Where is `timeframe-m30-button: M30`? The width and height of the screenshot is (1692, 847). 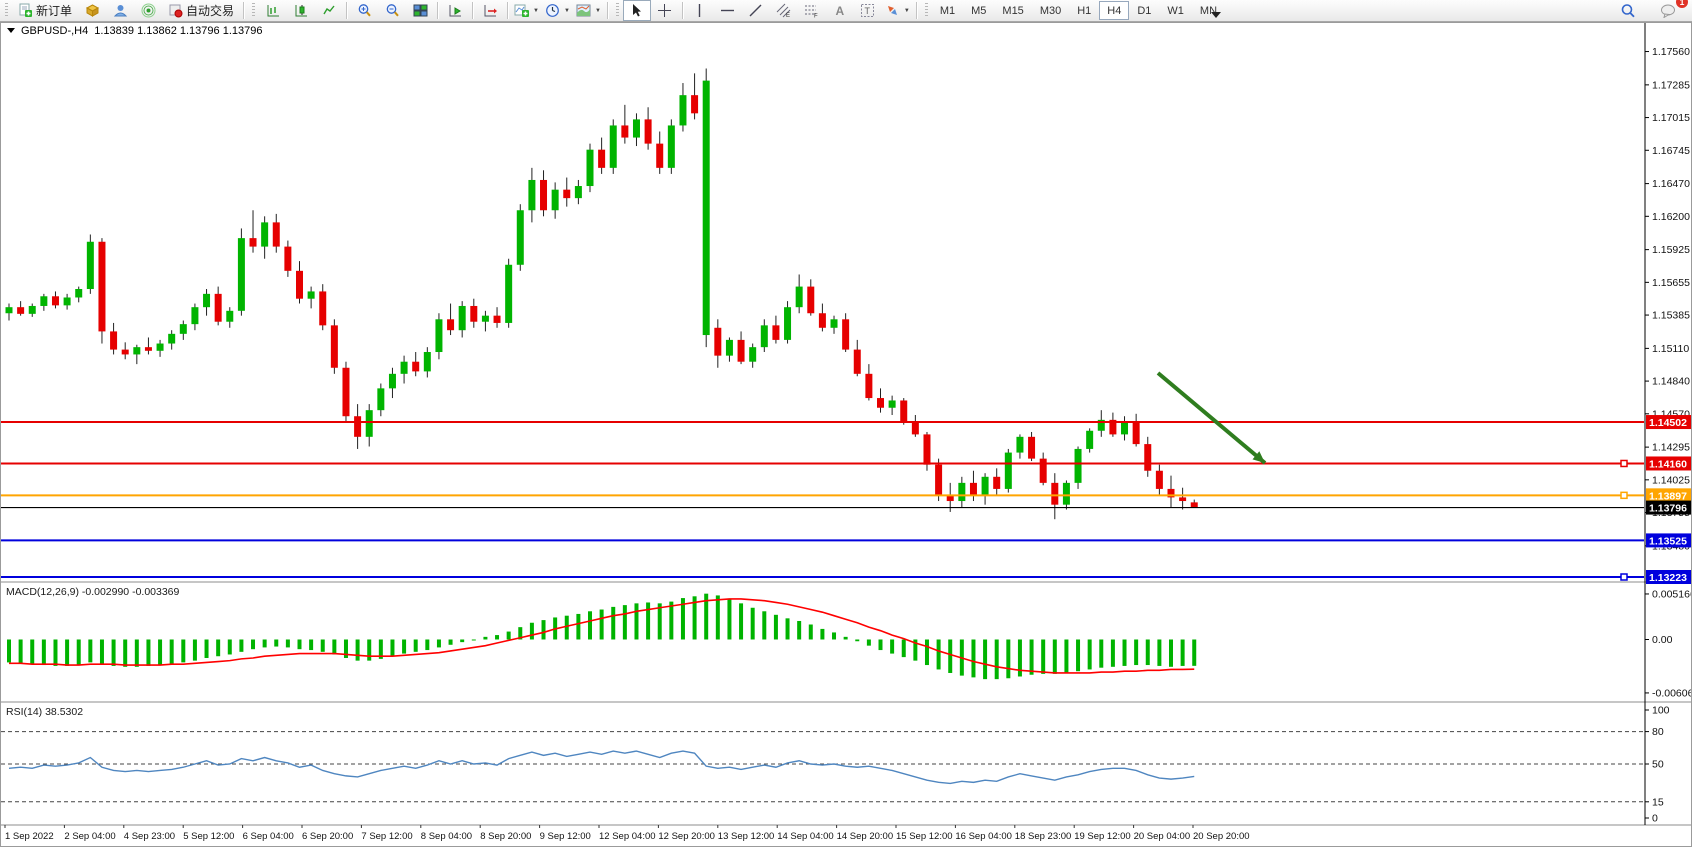 timeframe-m30-button: M30 is located at coordinates (1050, 10).